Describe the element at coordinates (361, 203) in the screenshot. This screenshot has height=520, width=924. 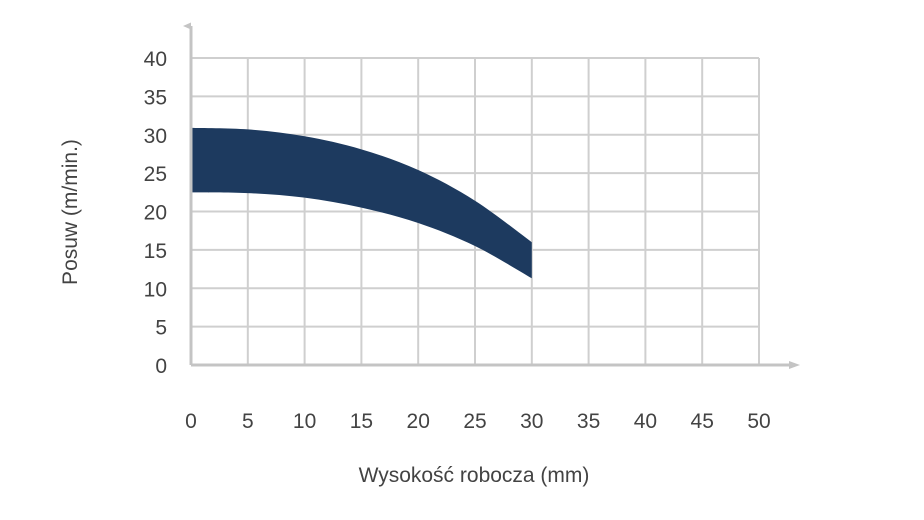
I see `data-band-region` at that location.